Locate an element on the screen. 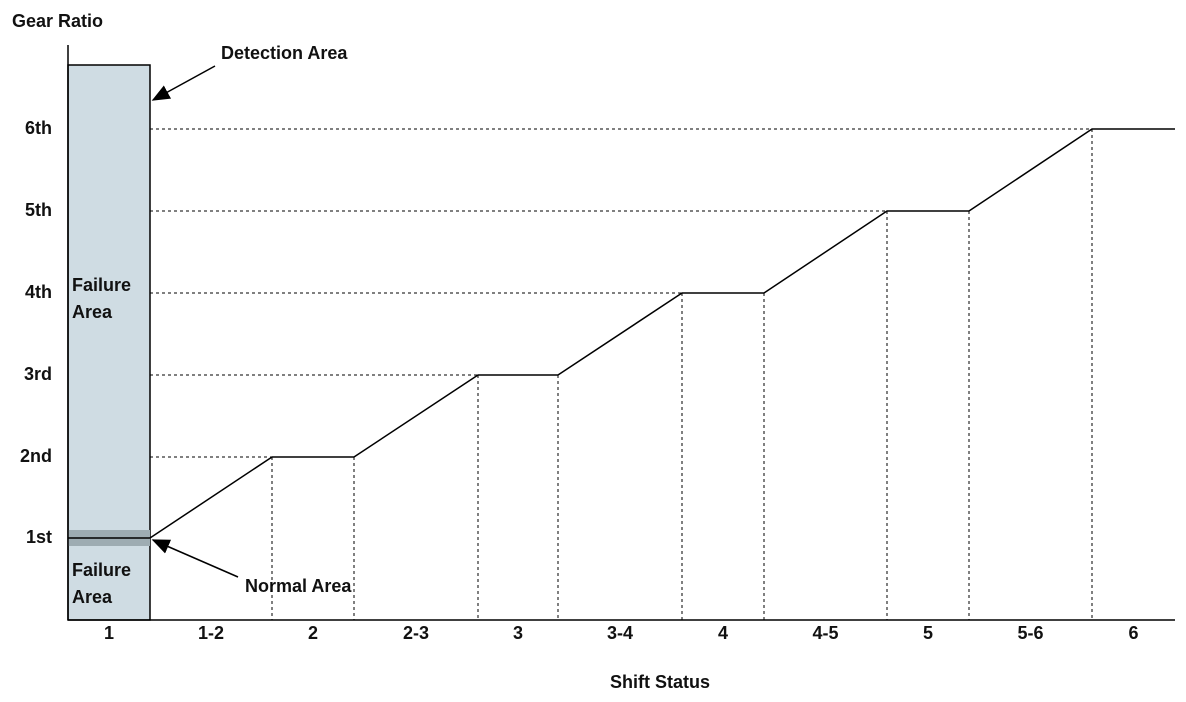 The height and width of the screenshot is (702, 1186). x-tick-label: 6 is located at coordinates (1133, 633).